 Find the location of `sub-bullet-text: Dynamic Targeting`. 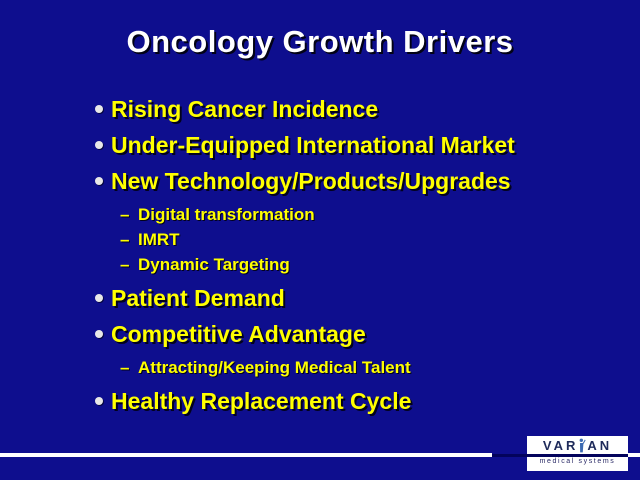

sub-bullet-text: Dynamic Targeting is located at coordinates (214, 264).